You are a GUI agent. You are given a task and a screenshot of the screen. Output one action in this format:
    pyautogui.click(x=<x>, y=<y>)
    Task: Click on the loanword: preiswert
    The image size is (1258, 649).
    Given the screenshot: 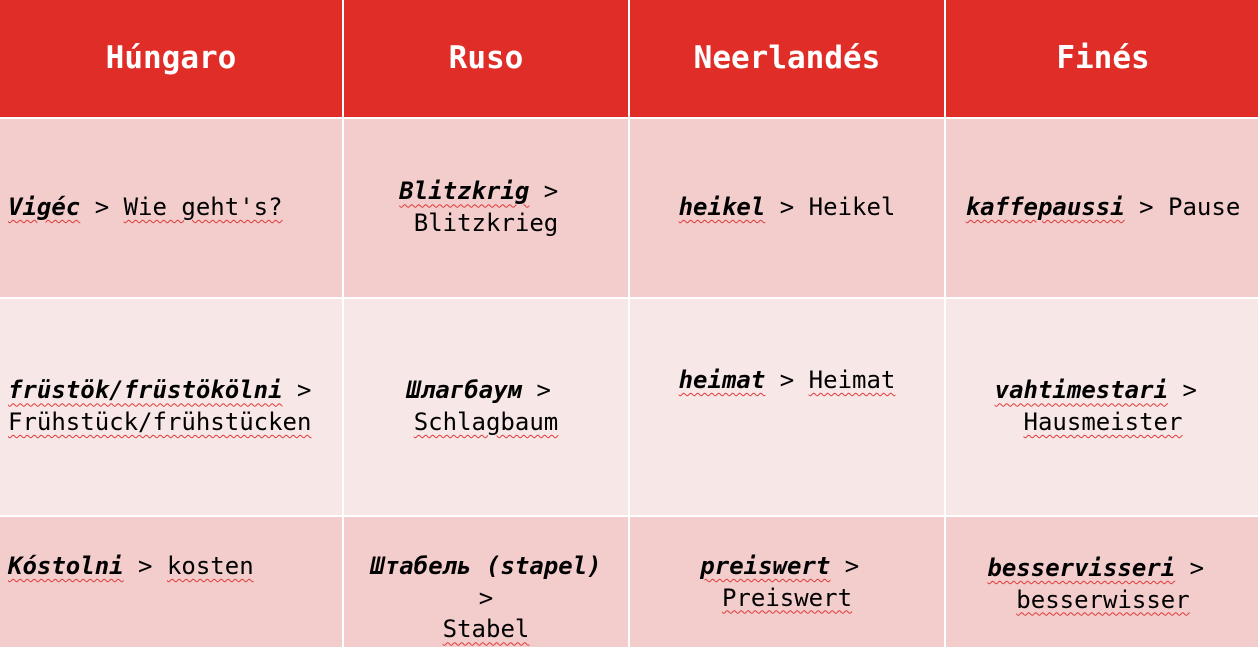 What is the action you would take?
    pyautogui.click(x=765, y=566)
    